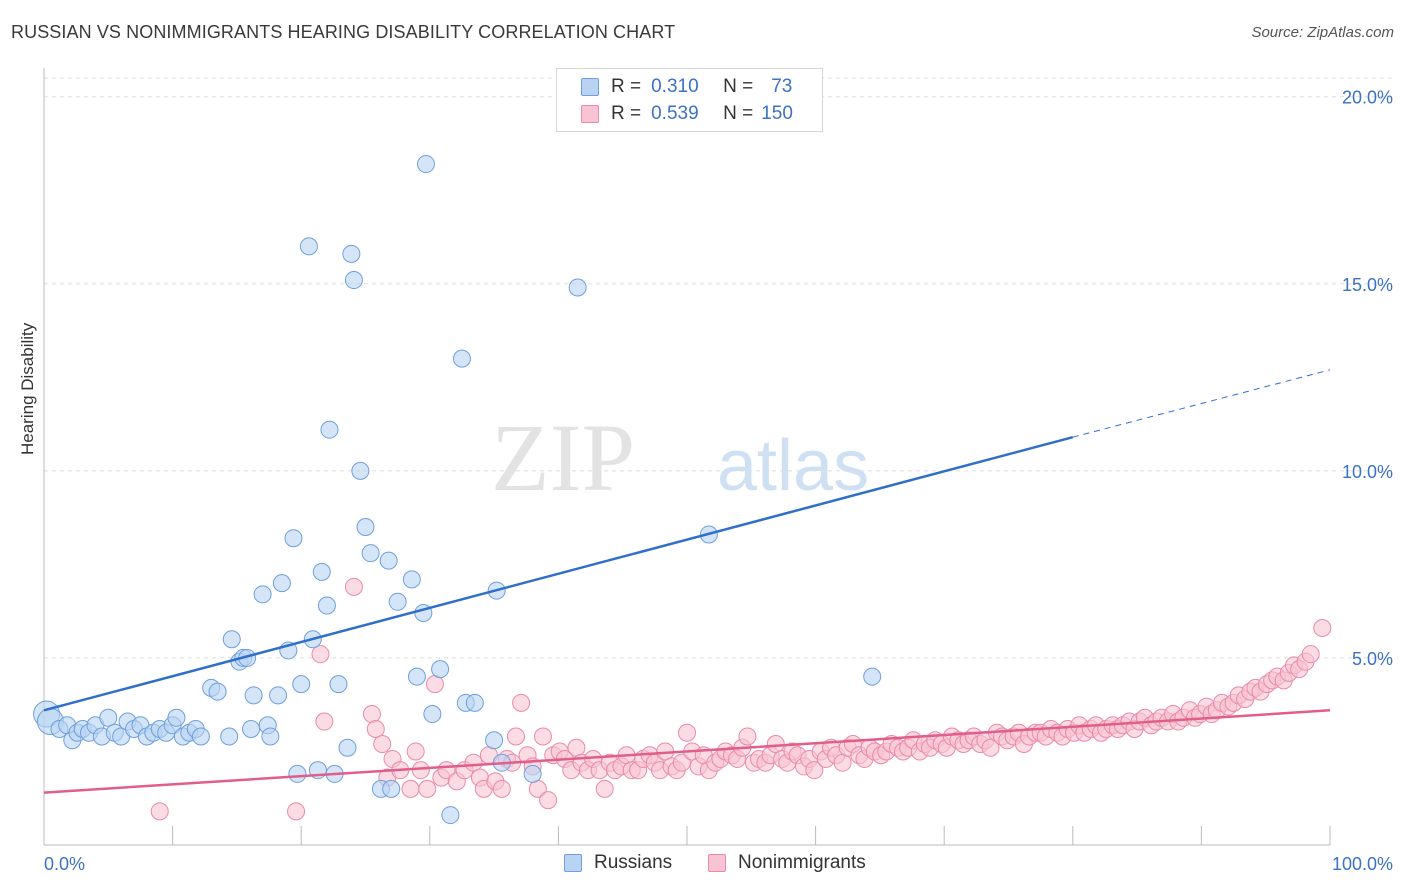 The width and height of the screenshot is (1406, 892). I want to click on russians-trendline-extension, so click(1201, 403).